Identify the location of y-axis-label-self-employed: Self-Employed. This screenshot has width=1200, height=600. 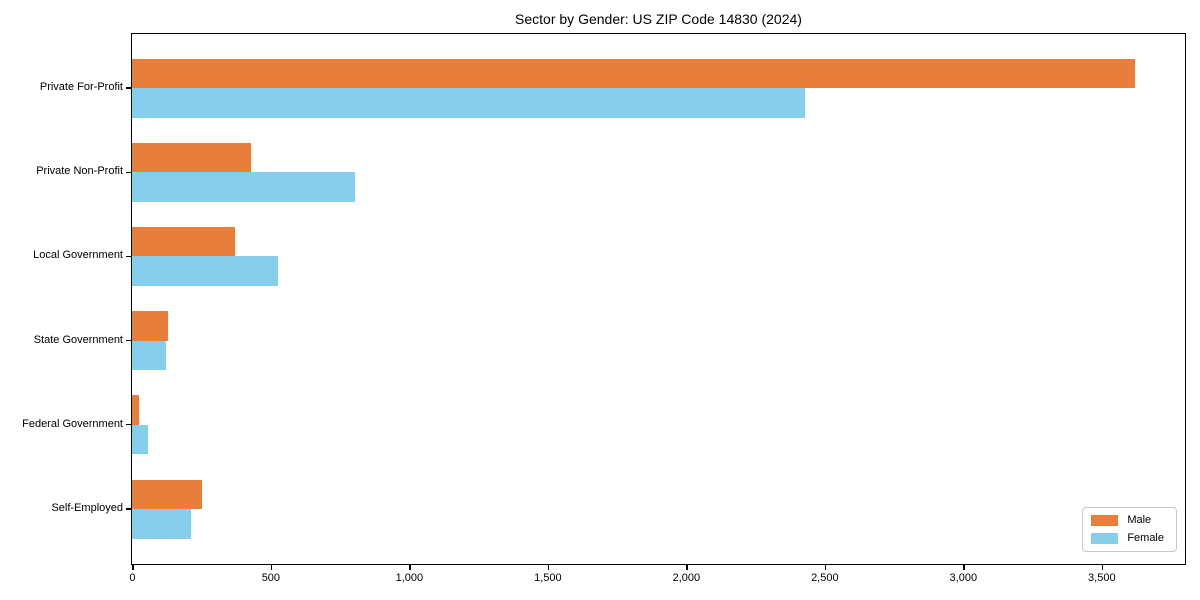
(87, 508).